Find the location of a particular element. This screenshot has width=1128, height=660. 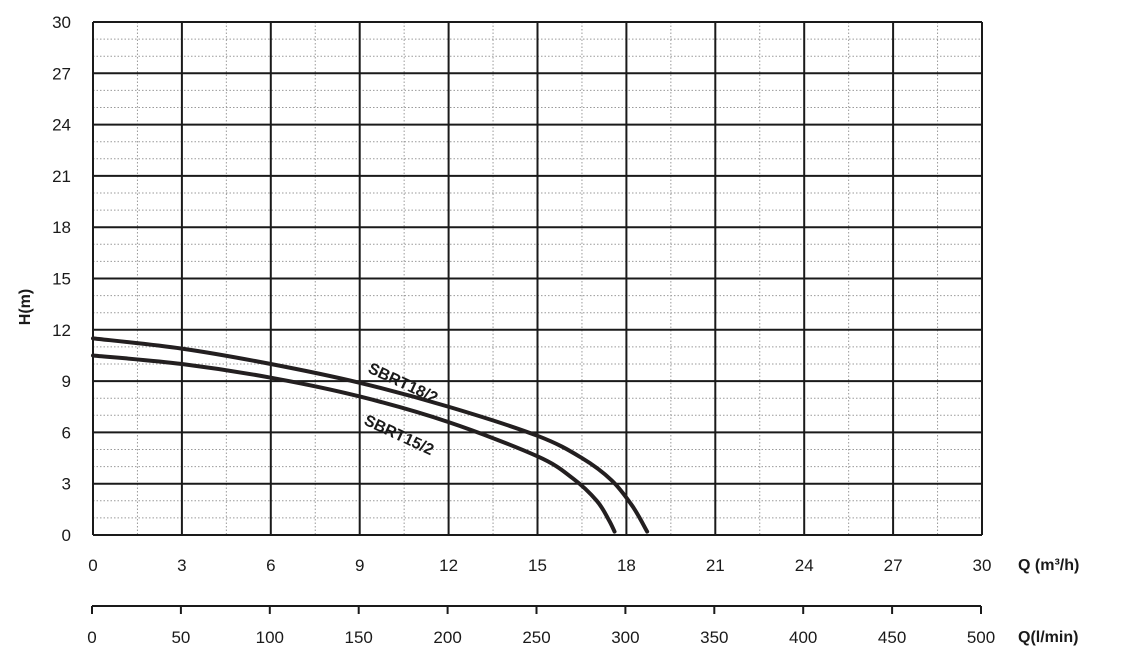

y-tick-label: 30 is located at coordinates (61, 22).